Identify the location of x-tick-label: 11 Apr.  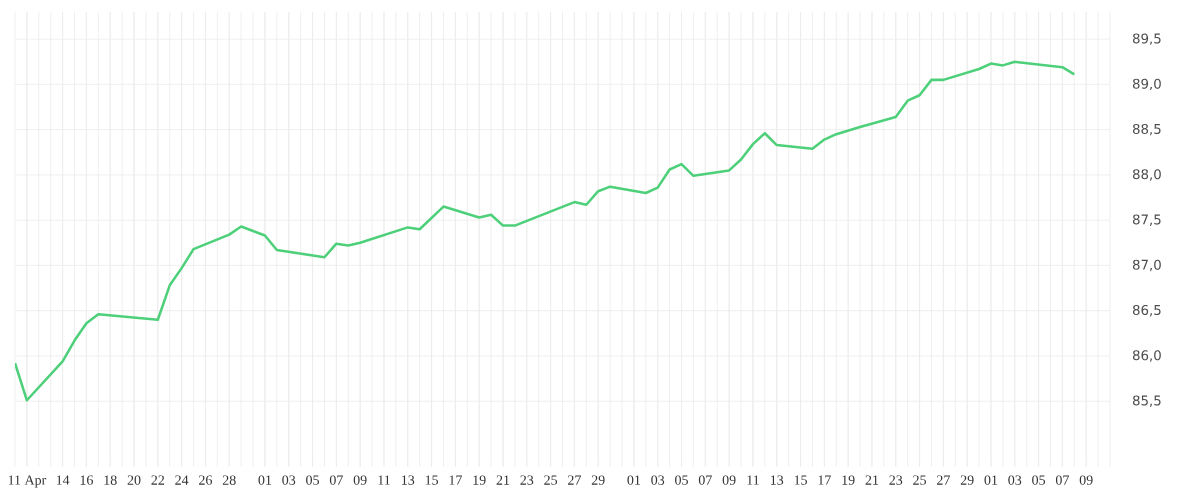
(27, 481).